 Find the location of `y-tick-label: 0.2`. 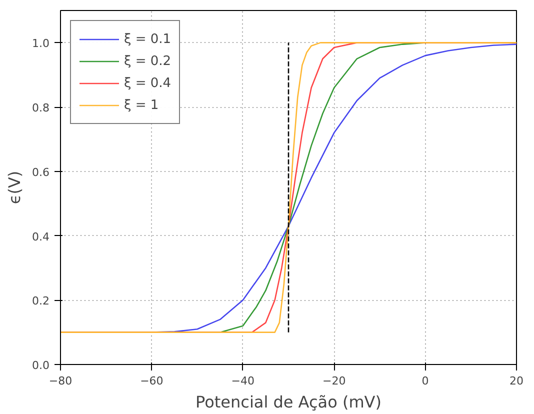

y-tick-label: 0.2 is located at coordinates (41, 301).